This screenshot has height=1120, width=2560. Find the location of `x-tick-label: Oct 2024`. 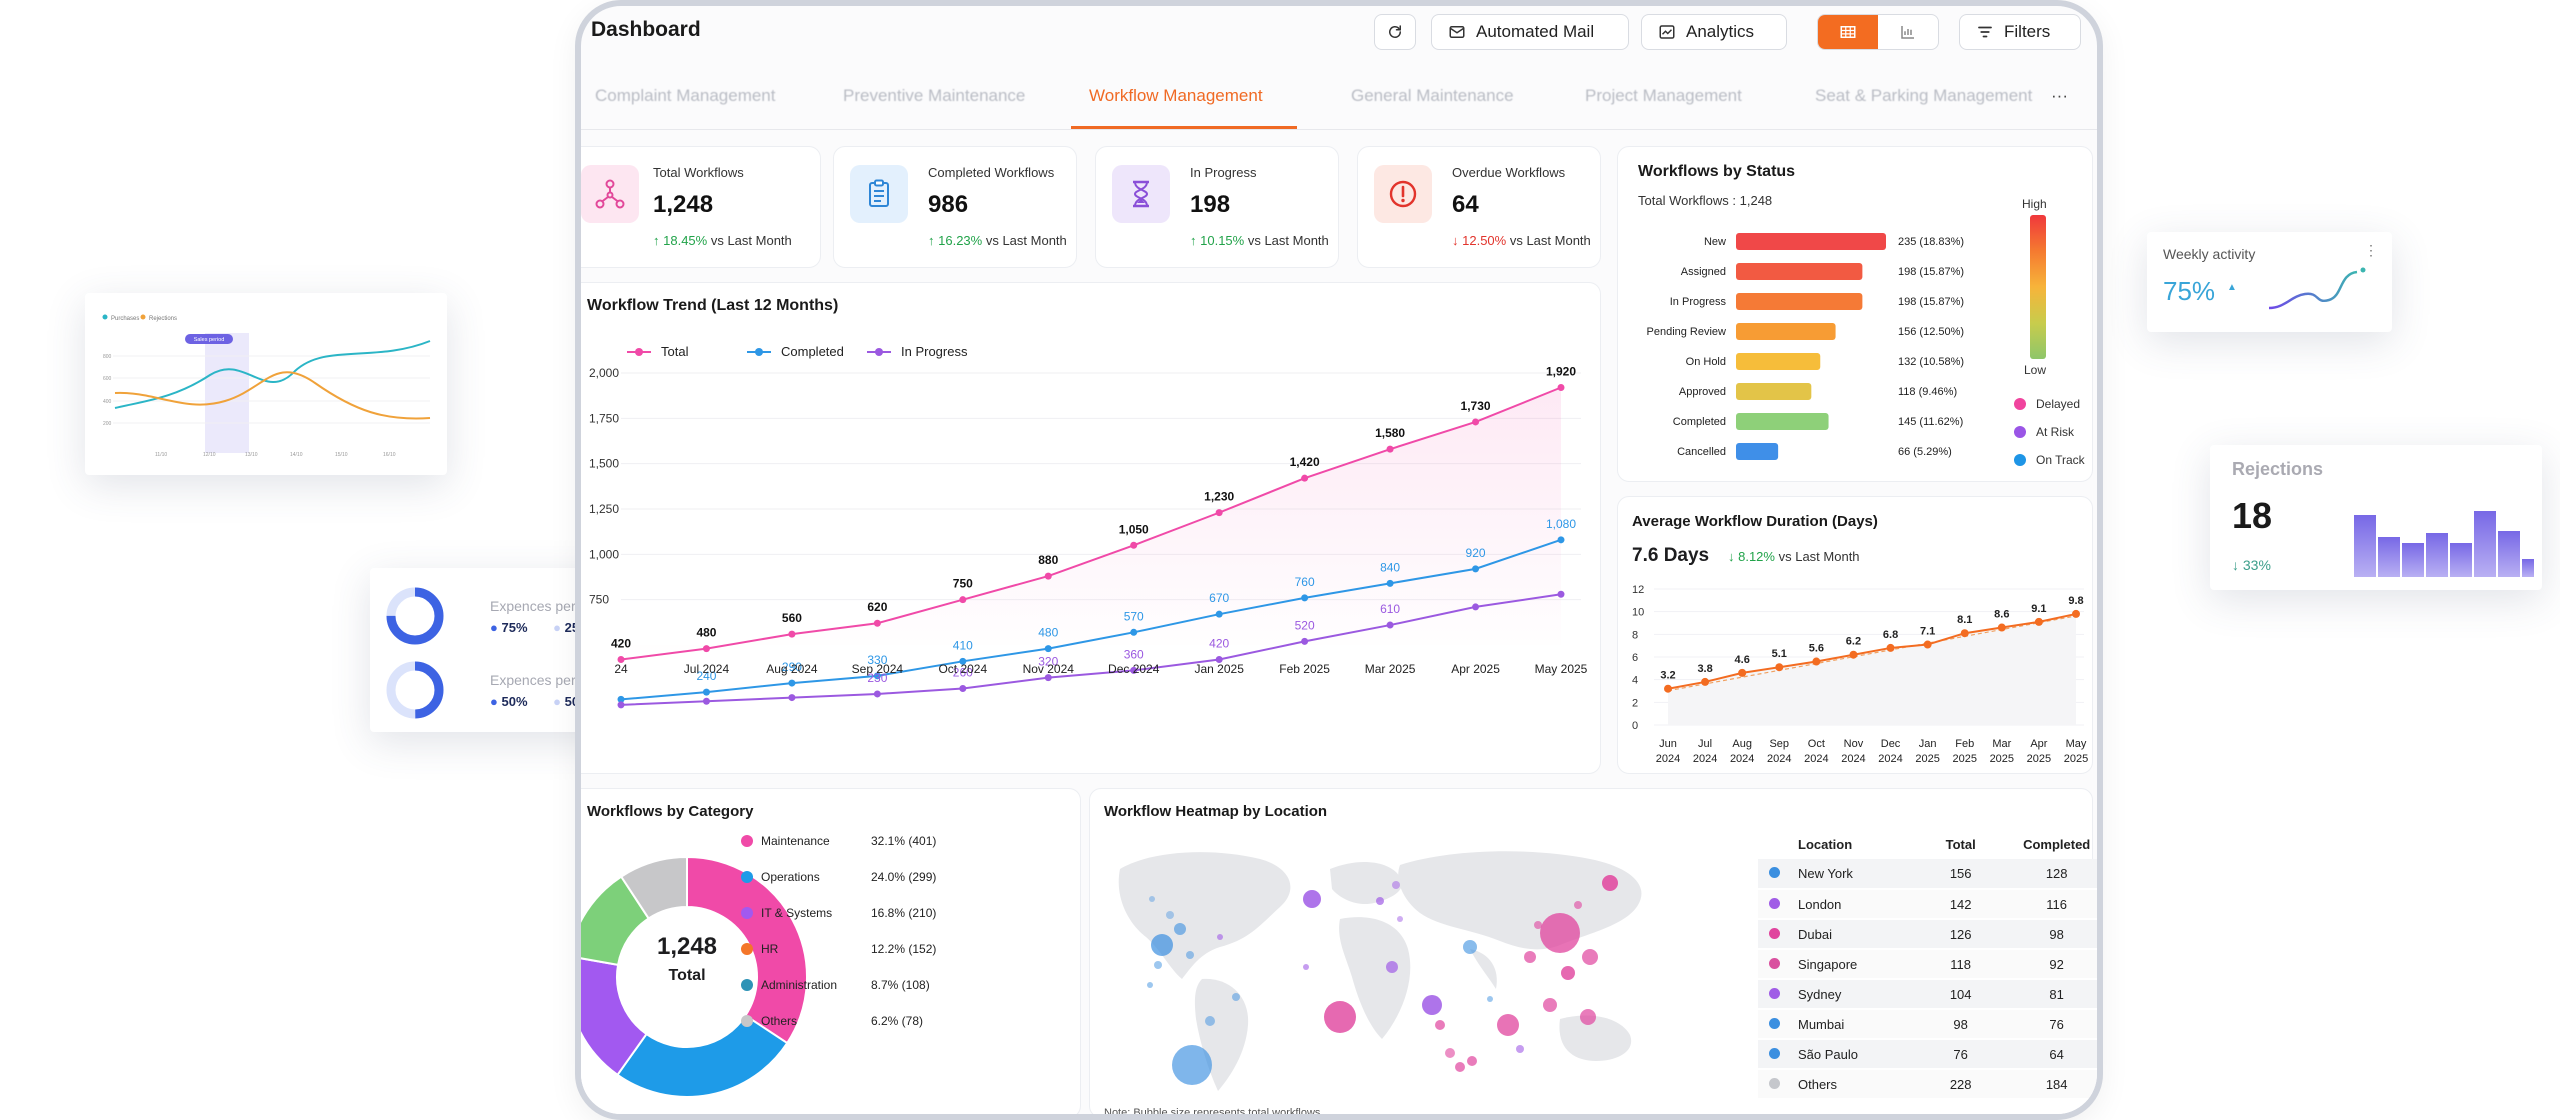

x-tick-label: Oct 2024 is located at coordinates (962, 669).